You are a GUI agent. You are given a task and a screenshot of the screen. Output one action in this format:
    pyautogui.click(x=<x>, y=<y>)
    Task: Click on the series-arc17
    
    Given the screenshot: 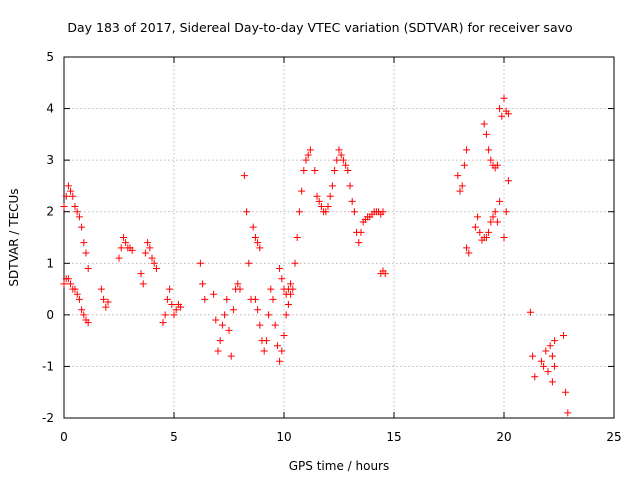 What is the action you would take?
    pyautogui.click(x=490, y=146)
    